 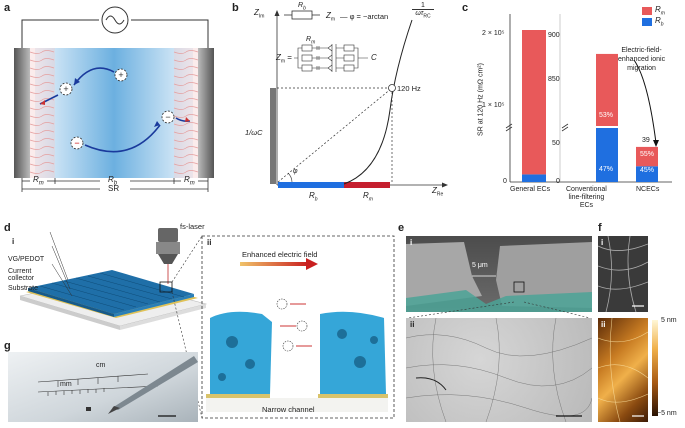 I want to click on e-zoom-lines, so click(x=499, y=310).